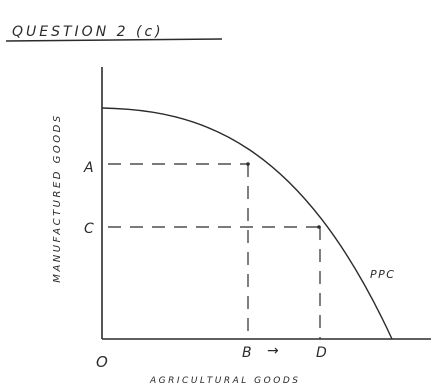 The width and height of the screenshot is (441, 387). I want to click on curve-label: PPC, so click(382, 274).